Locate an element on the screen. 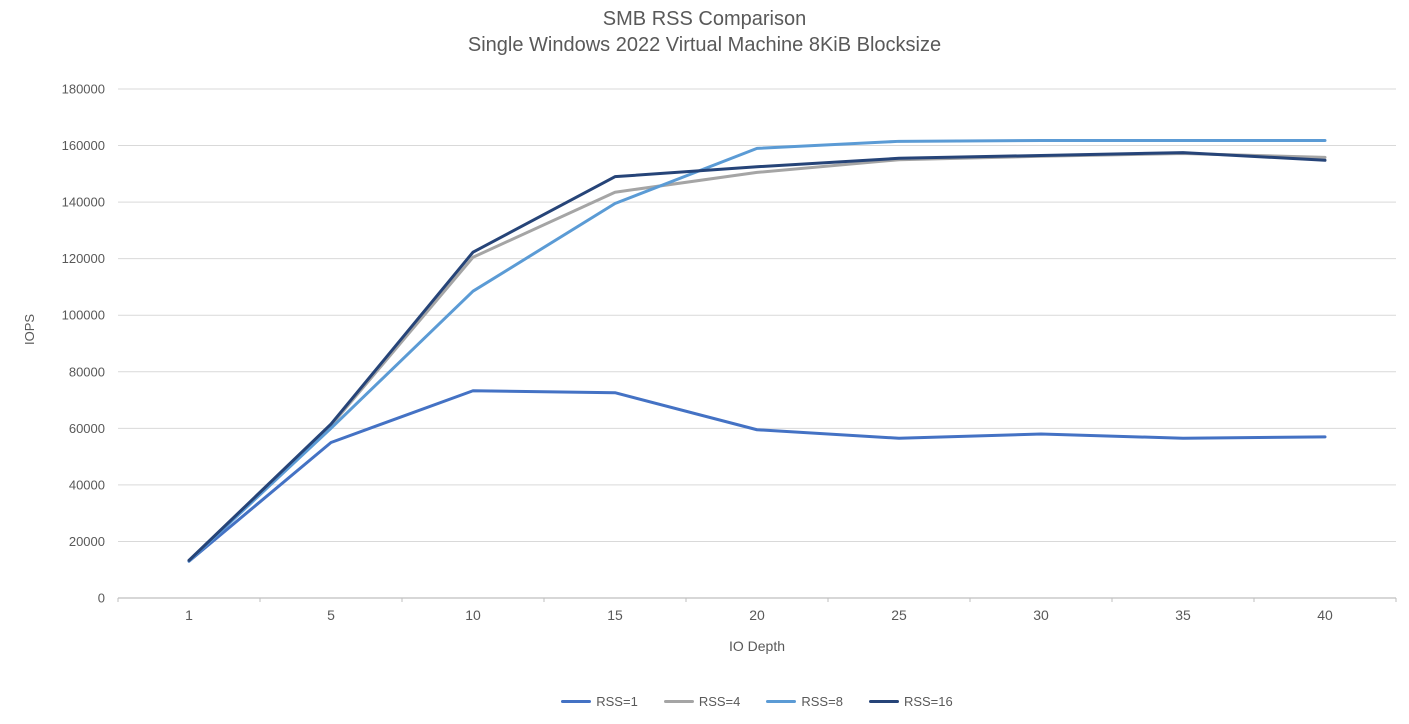 This screenshot has height=724, width=1409. y-axis-tick-label: 60000 is located at coordinates (87, 428).